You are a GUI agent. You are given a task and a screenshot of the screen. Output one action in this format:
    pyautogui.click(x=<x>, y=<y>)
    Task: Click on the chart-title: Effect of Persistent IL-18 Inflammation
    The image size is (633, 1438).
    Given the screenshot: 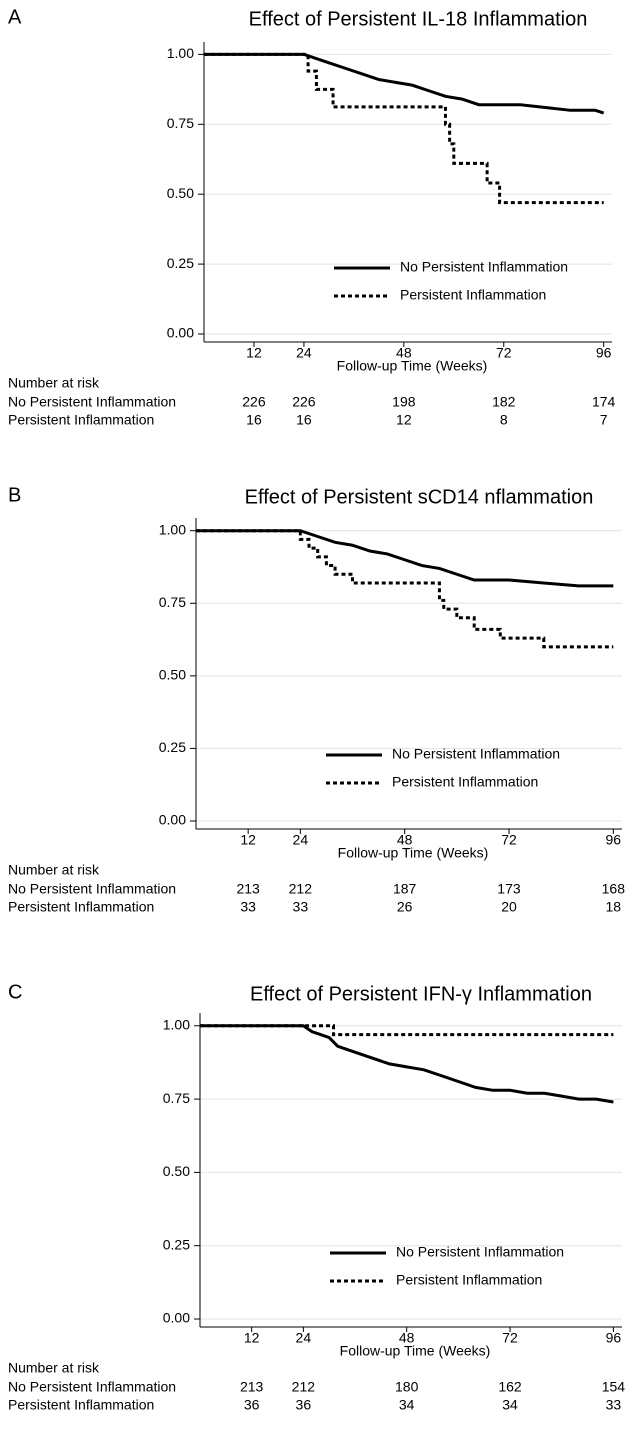 What is the action you would take?
    pyautogui.click(x=418, y=19)
    